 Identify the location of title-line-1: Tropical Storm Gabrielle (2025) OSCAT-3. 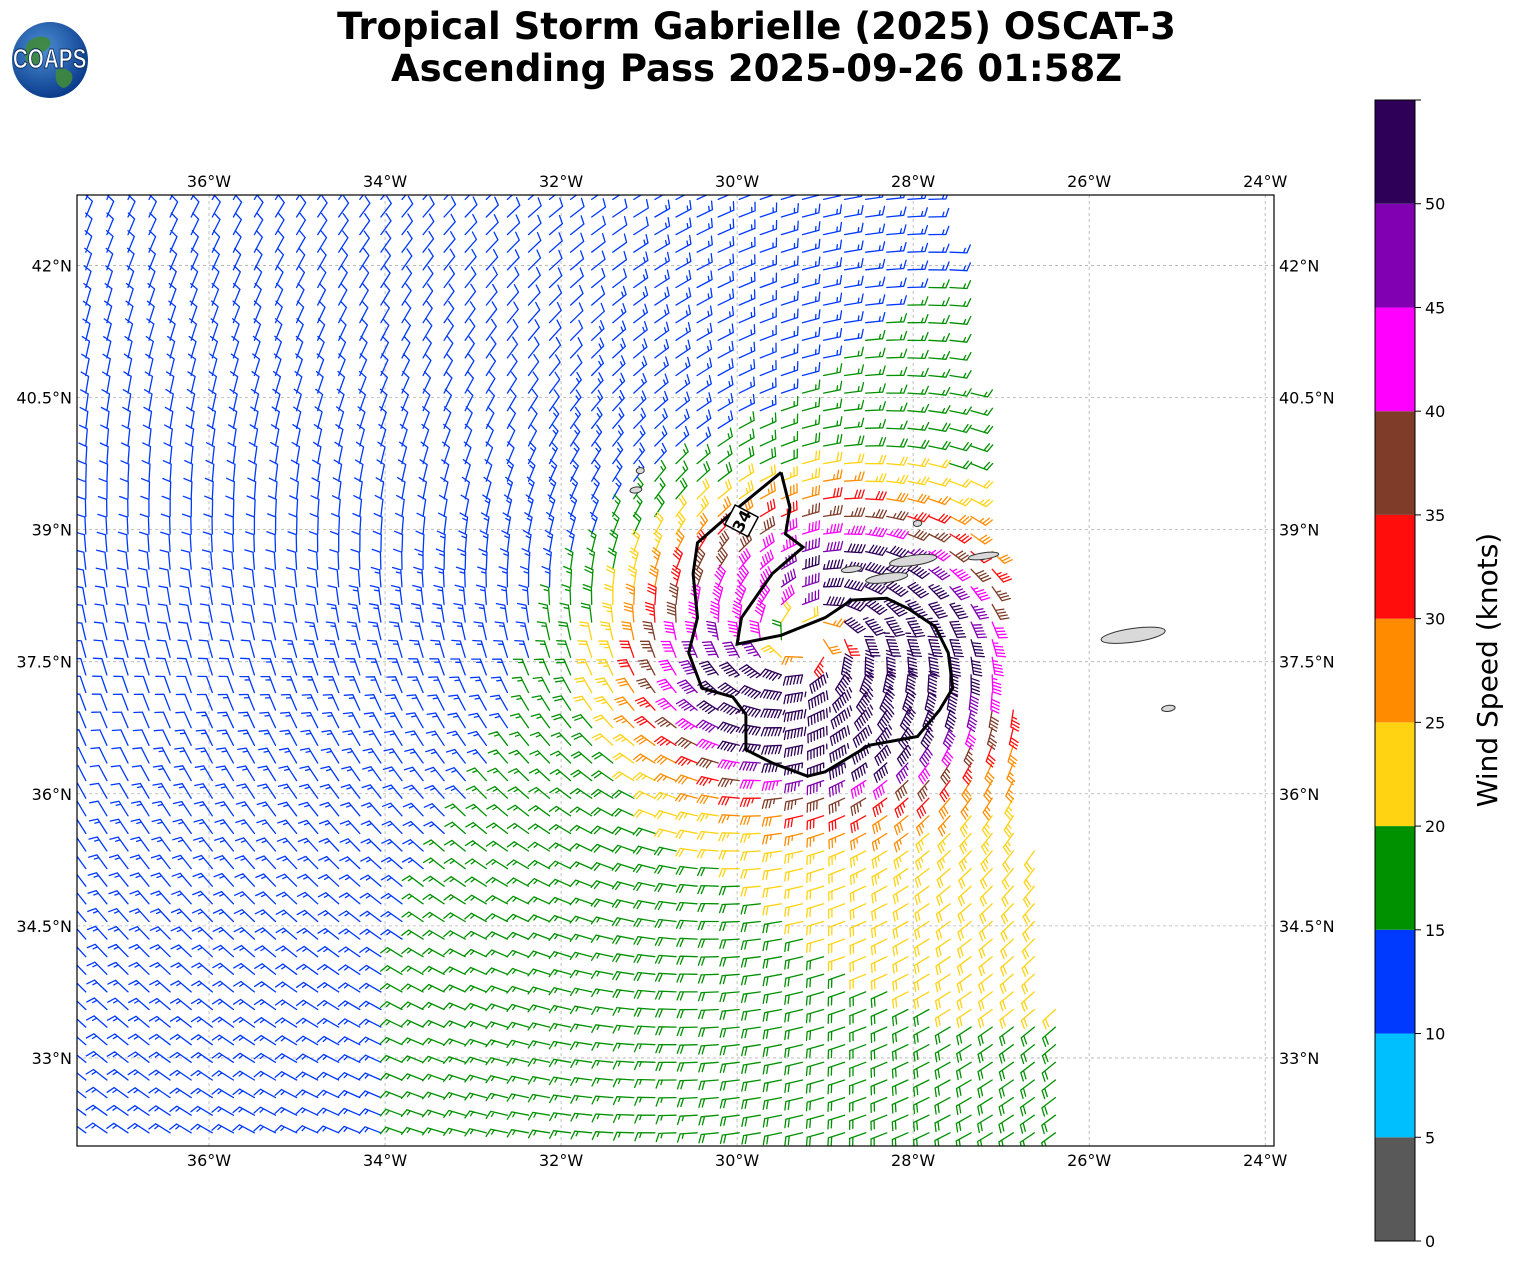
(756, 26).